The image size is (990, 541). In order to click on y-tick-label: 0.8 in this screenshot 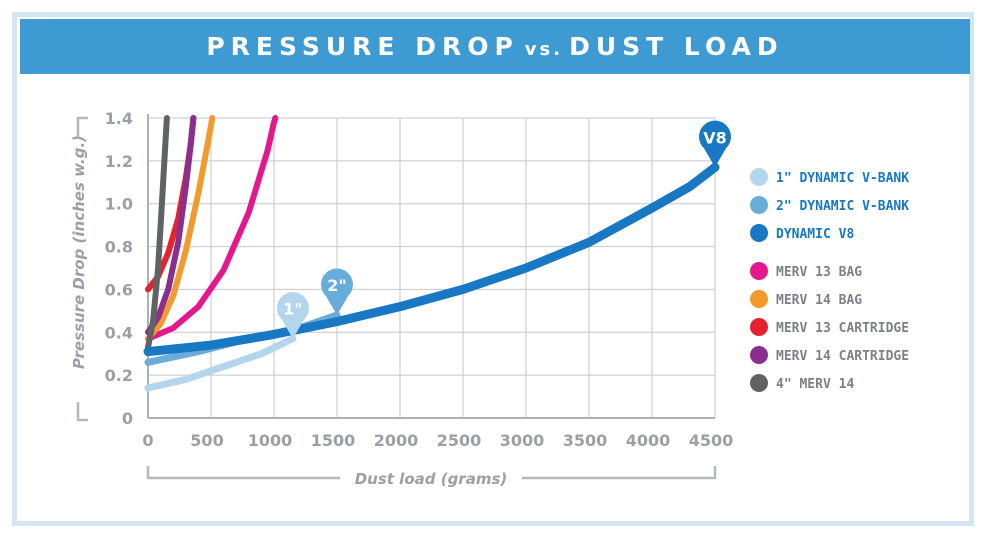, I will do `click(119, 247)`.